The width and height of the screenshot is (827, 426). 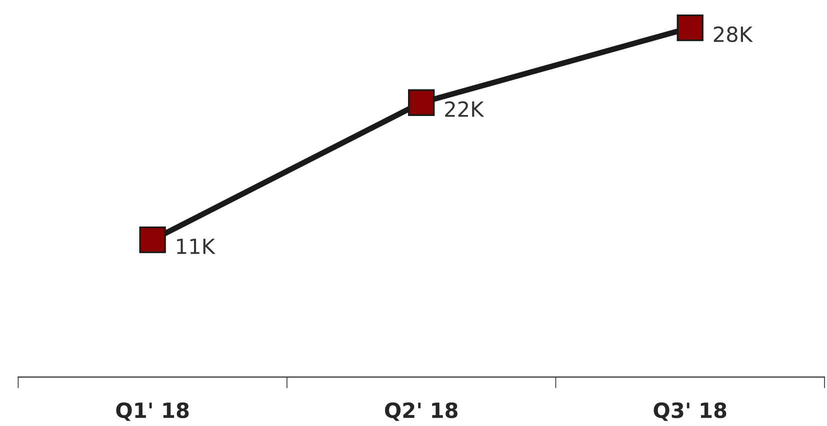 What do you see at coordinates (152, 411) in the screenshot?
I see `x-tick-label: Q1' 18` at bounding box center [152, 411].